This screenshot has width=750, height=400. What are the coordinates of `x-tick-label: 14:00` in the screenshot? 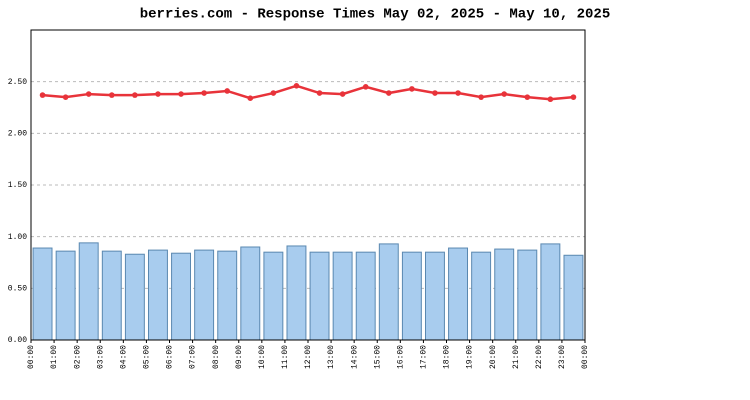 It's located at (354, 357).